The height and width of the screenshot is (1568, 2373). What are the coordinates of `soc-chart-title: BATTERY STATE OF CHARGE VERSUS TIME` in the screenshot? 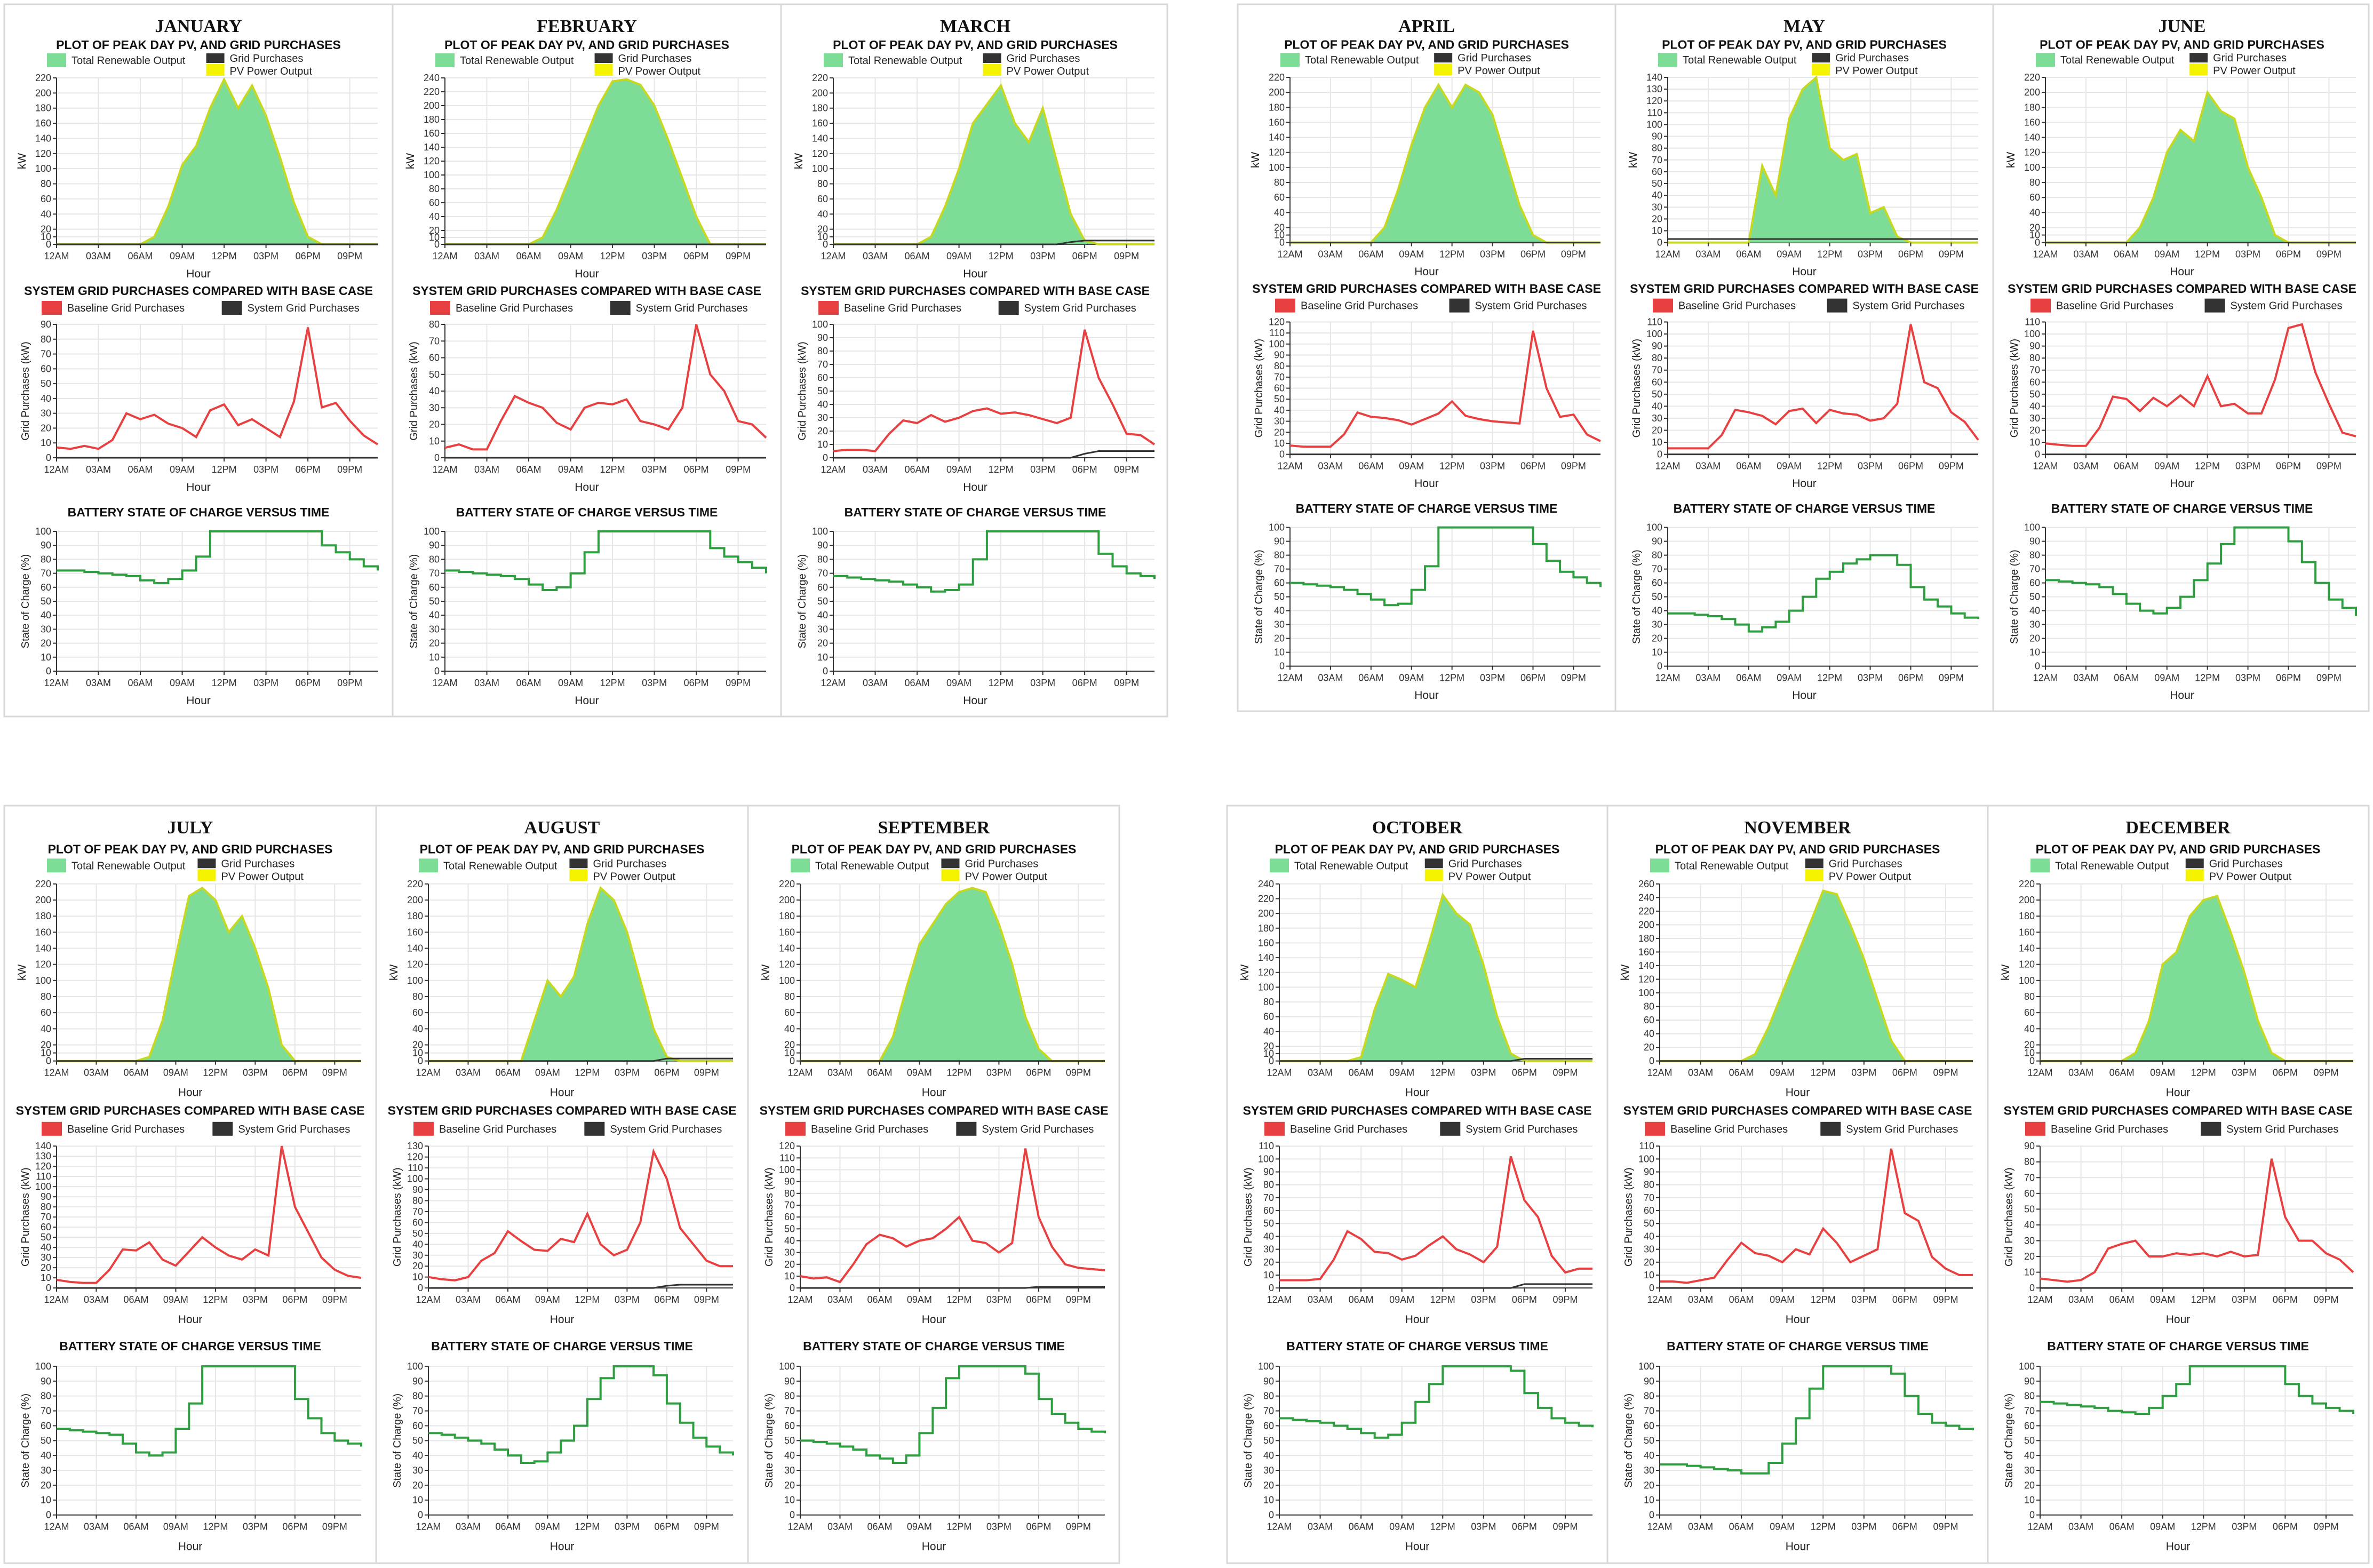 It's located at (587, 512).